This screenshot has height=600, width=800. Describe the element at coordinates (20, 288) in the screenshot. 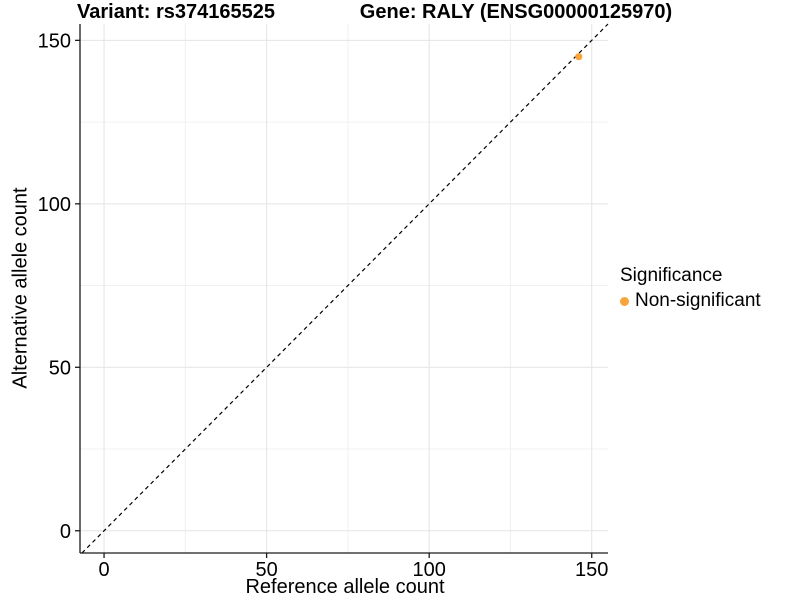

I see `y-axis-title: Alternative allele count` at that location.